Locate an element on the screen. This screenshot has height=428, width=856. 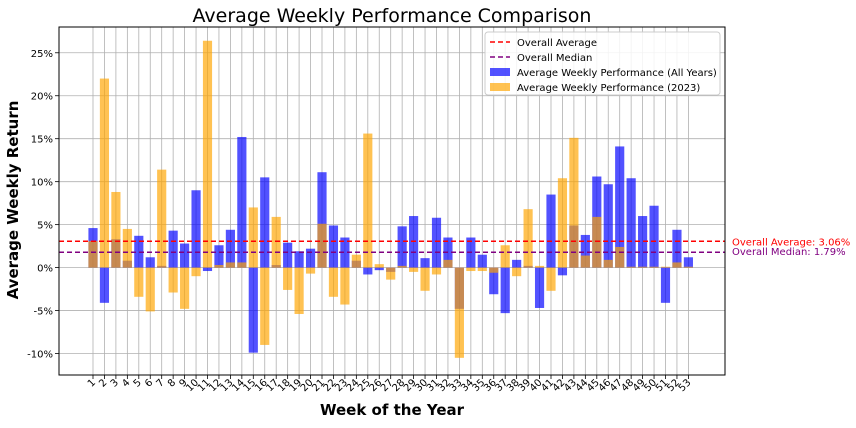
reference-label-median: Overall Median: 1.79% is located at coordinates (789, 252).